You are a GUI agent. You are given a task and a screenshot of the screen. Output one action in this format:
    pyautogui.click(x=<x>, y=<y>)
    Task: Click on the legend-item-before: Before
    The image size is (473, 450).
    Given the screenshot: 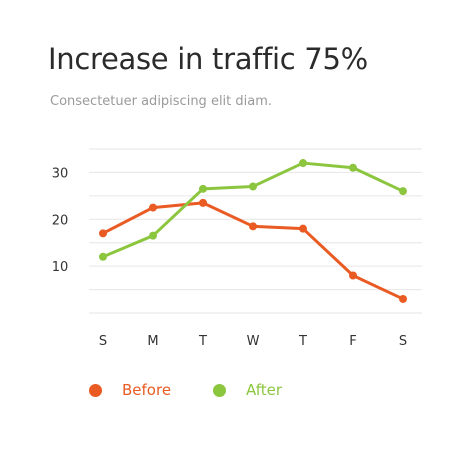 What is the action you would take?
    pyautogui.click(x=130, y=390)
    